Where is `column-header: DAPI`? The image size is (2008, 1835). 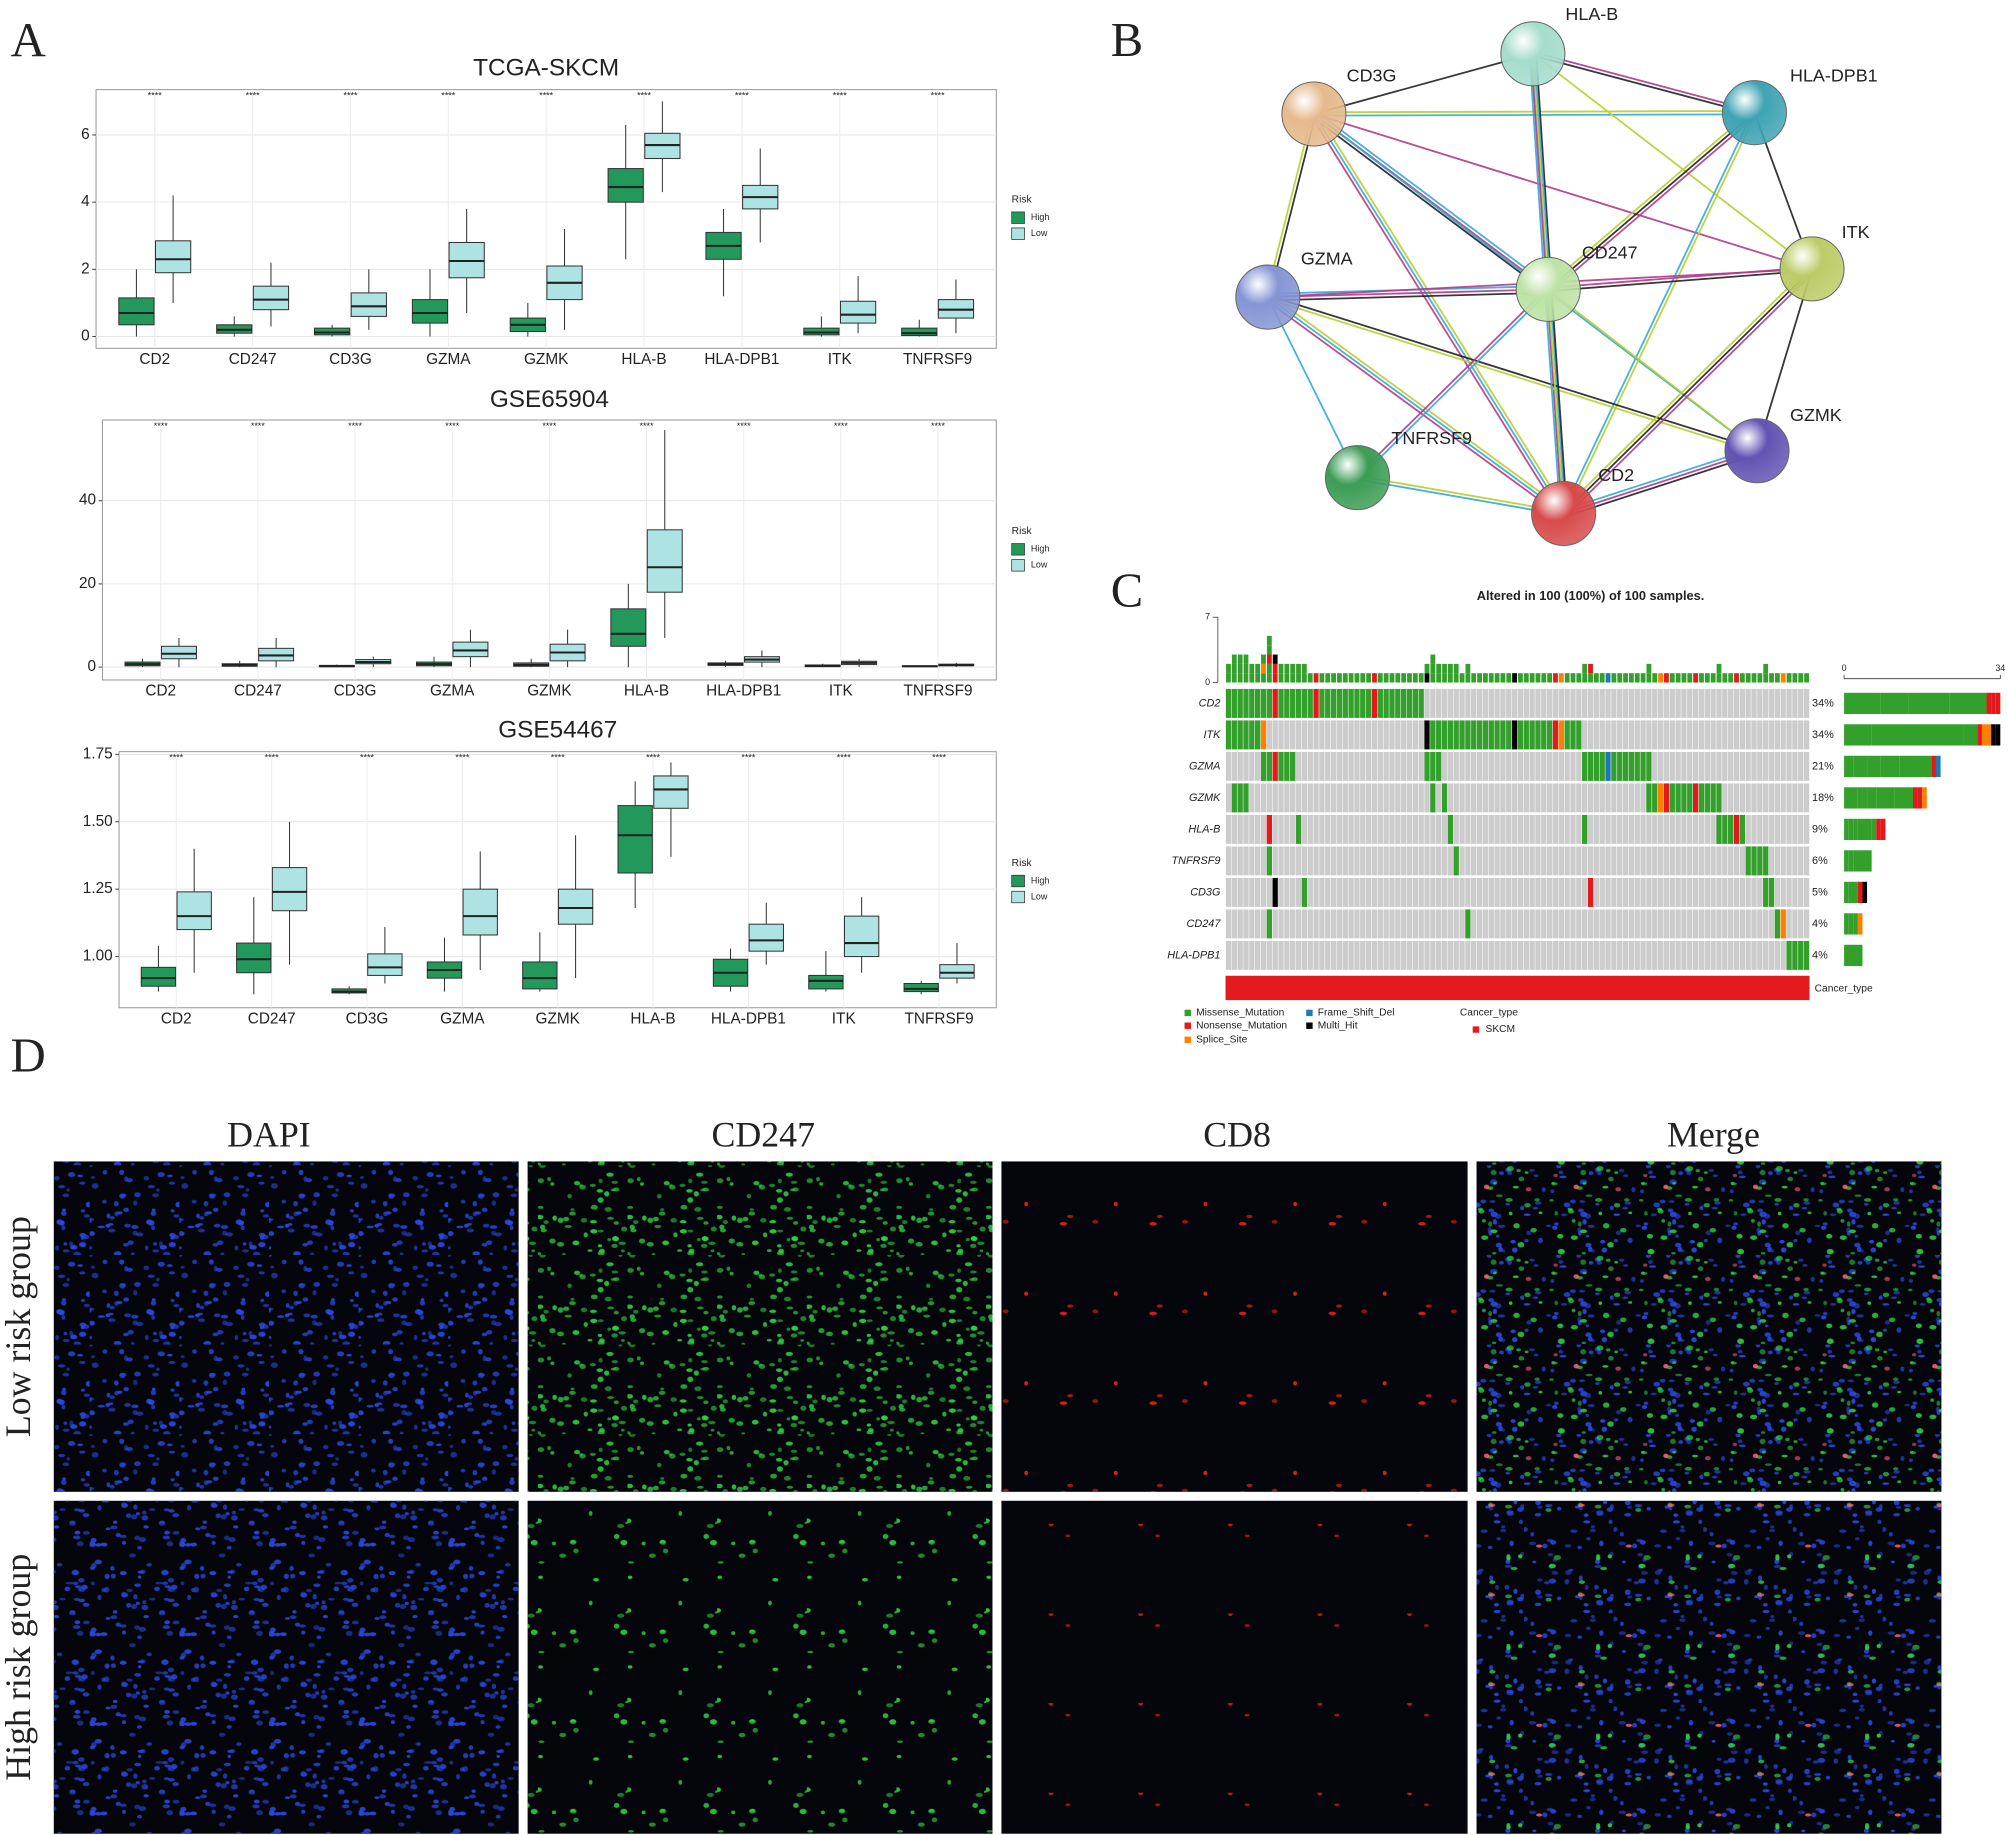 column-header: DAPI is located at coordinates (269, 1135).